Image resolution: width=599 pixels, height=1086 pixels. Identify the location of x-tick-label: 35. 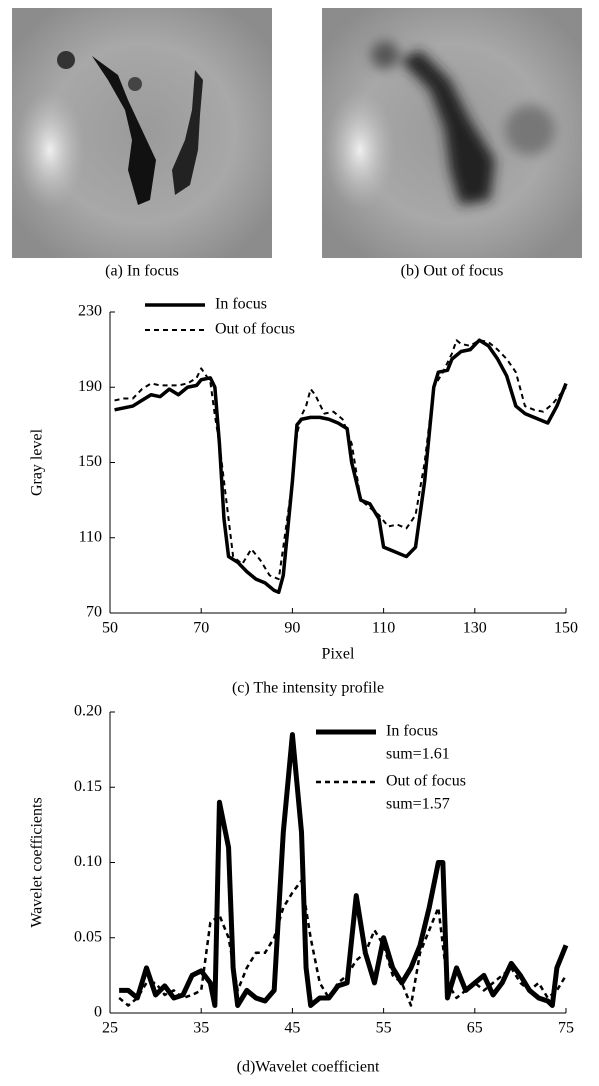
(201, 1028).